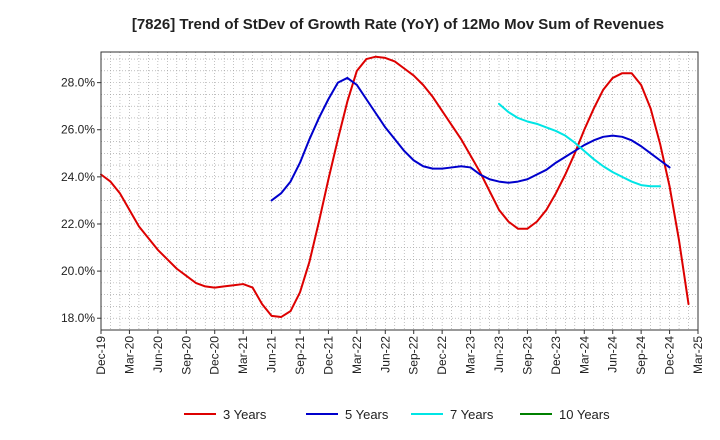  I want to click on legend-label-3-years: 3 Years, so click(245, 414).